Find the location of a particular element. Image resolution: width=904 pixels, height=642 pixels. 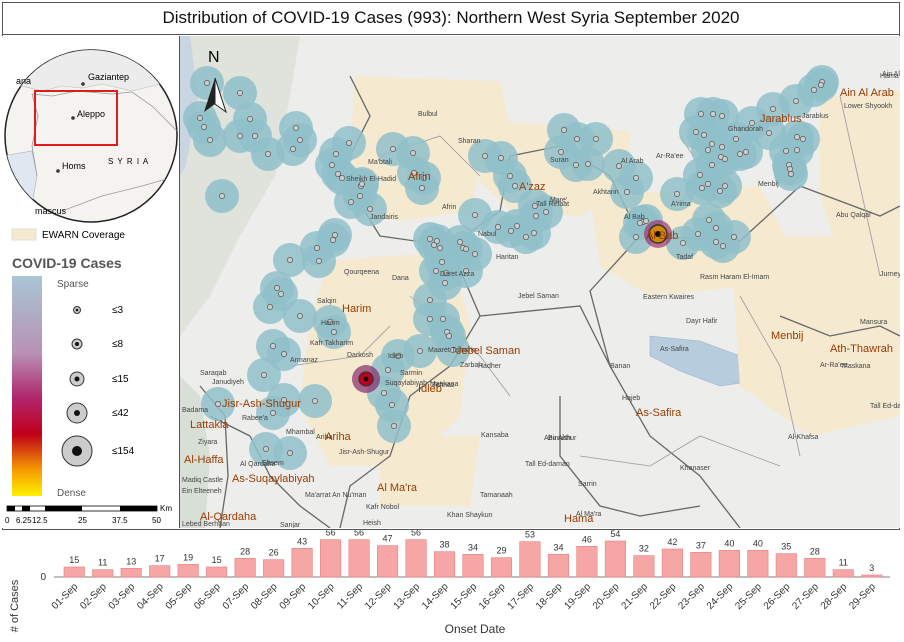

town-label: Sanjar is located at coordinates (290, 525).